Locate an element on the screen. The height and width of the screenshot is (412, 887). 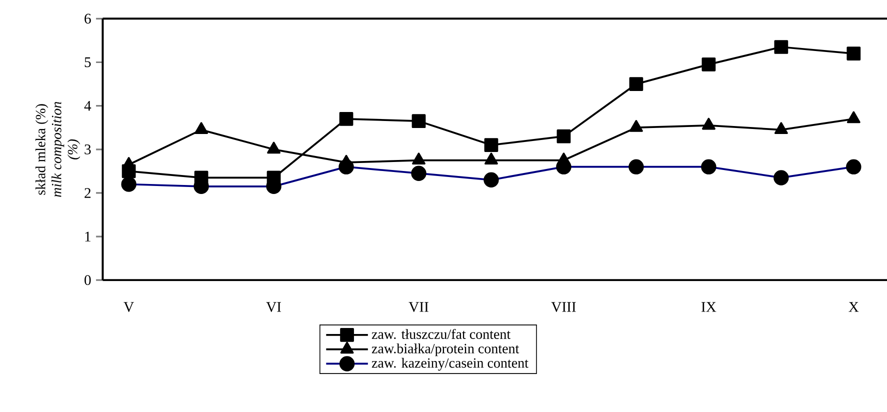
legend-label: zaw. tłuszczu/fat content is located at coordinates (441, 333).